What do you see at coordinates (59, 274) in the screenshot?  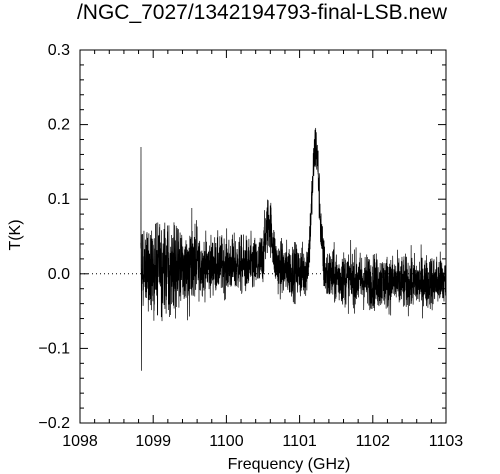 I see `y-tick-label: 0.0` at bounding box center [59, 274].